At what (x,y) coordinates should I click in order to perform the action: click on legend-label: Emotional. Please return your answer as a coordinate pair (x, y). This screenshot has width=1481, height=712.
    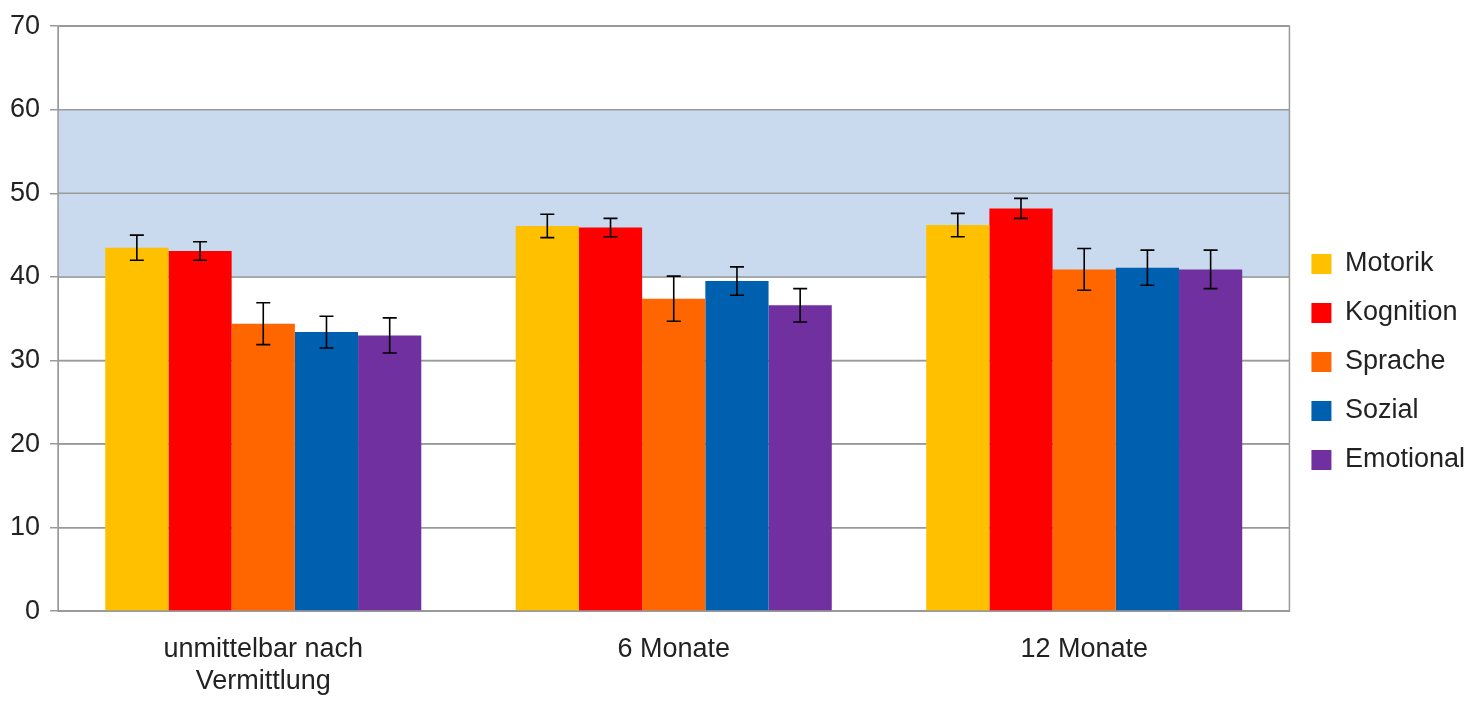
    Looking at the image, I should click on (1405, 458).